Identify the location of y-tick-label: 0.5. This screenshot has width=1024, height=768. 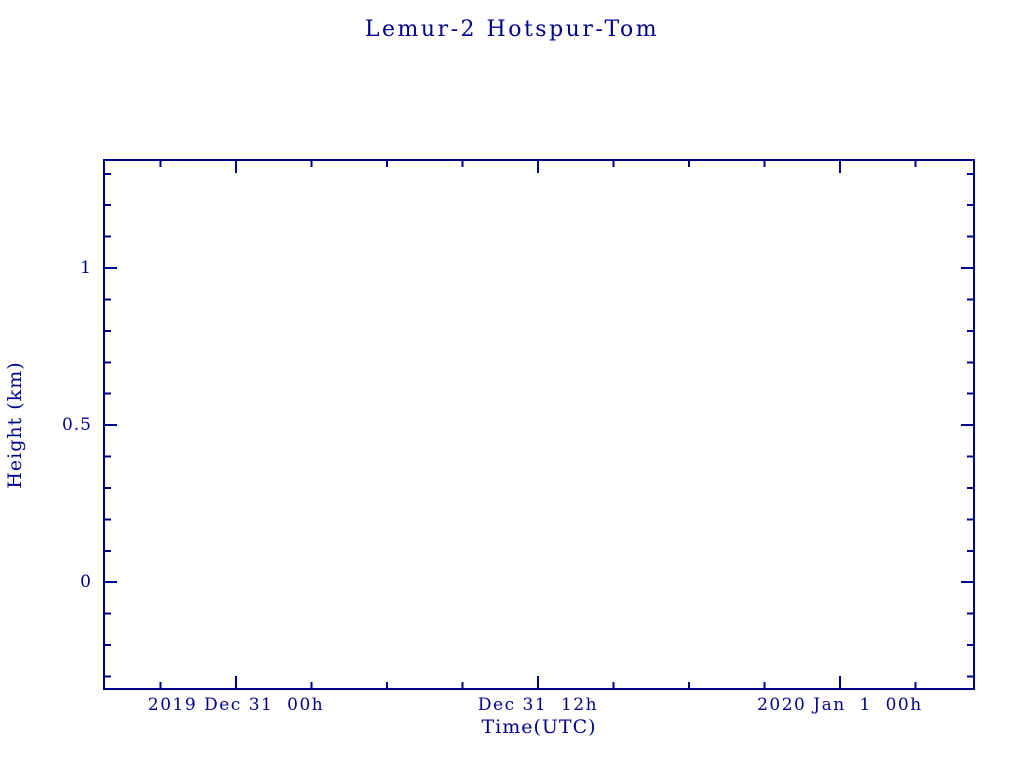
(76, 425).